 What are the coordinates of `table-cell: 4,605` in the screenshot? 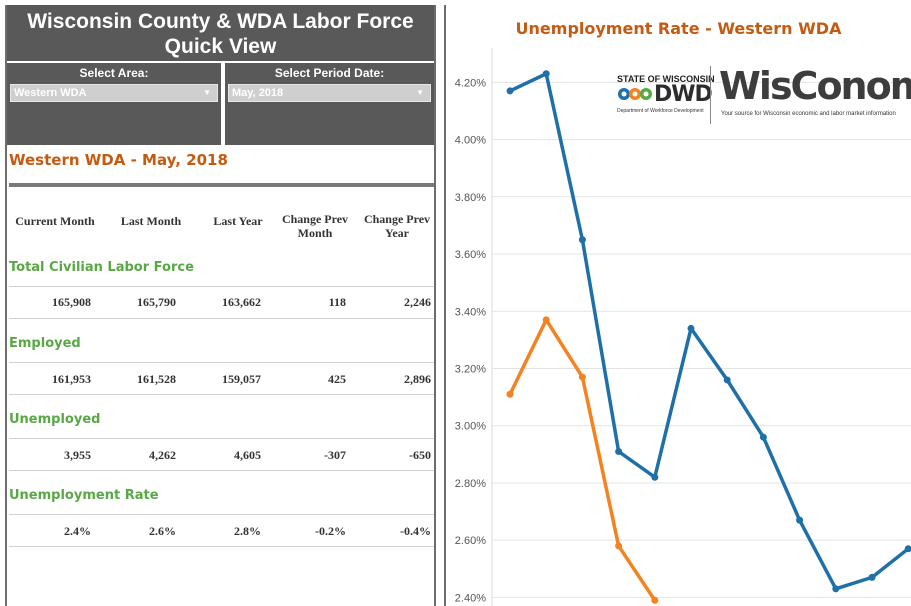 It's located at (247, 455).